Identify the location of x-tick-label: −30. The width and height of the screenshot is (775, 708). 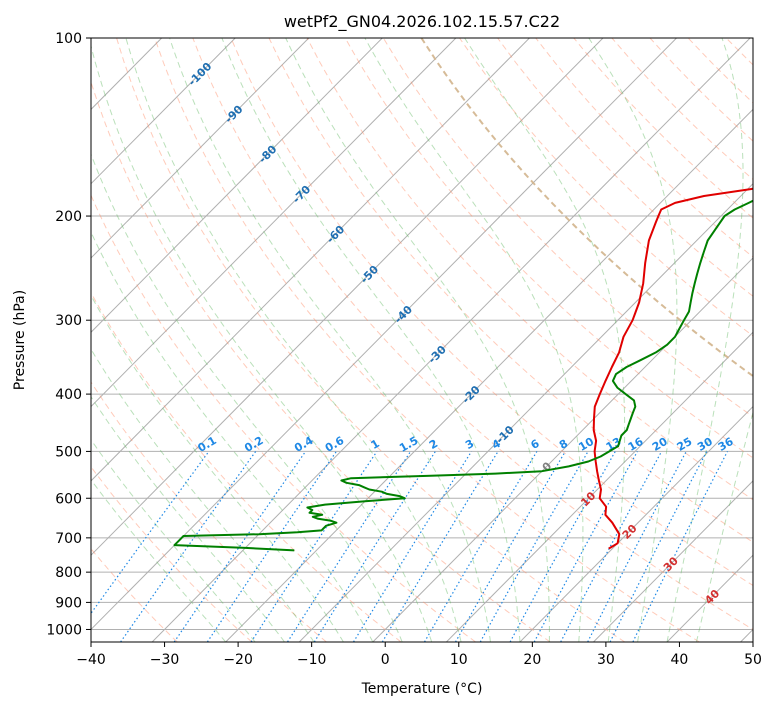
(165, 660).